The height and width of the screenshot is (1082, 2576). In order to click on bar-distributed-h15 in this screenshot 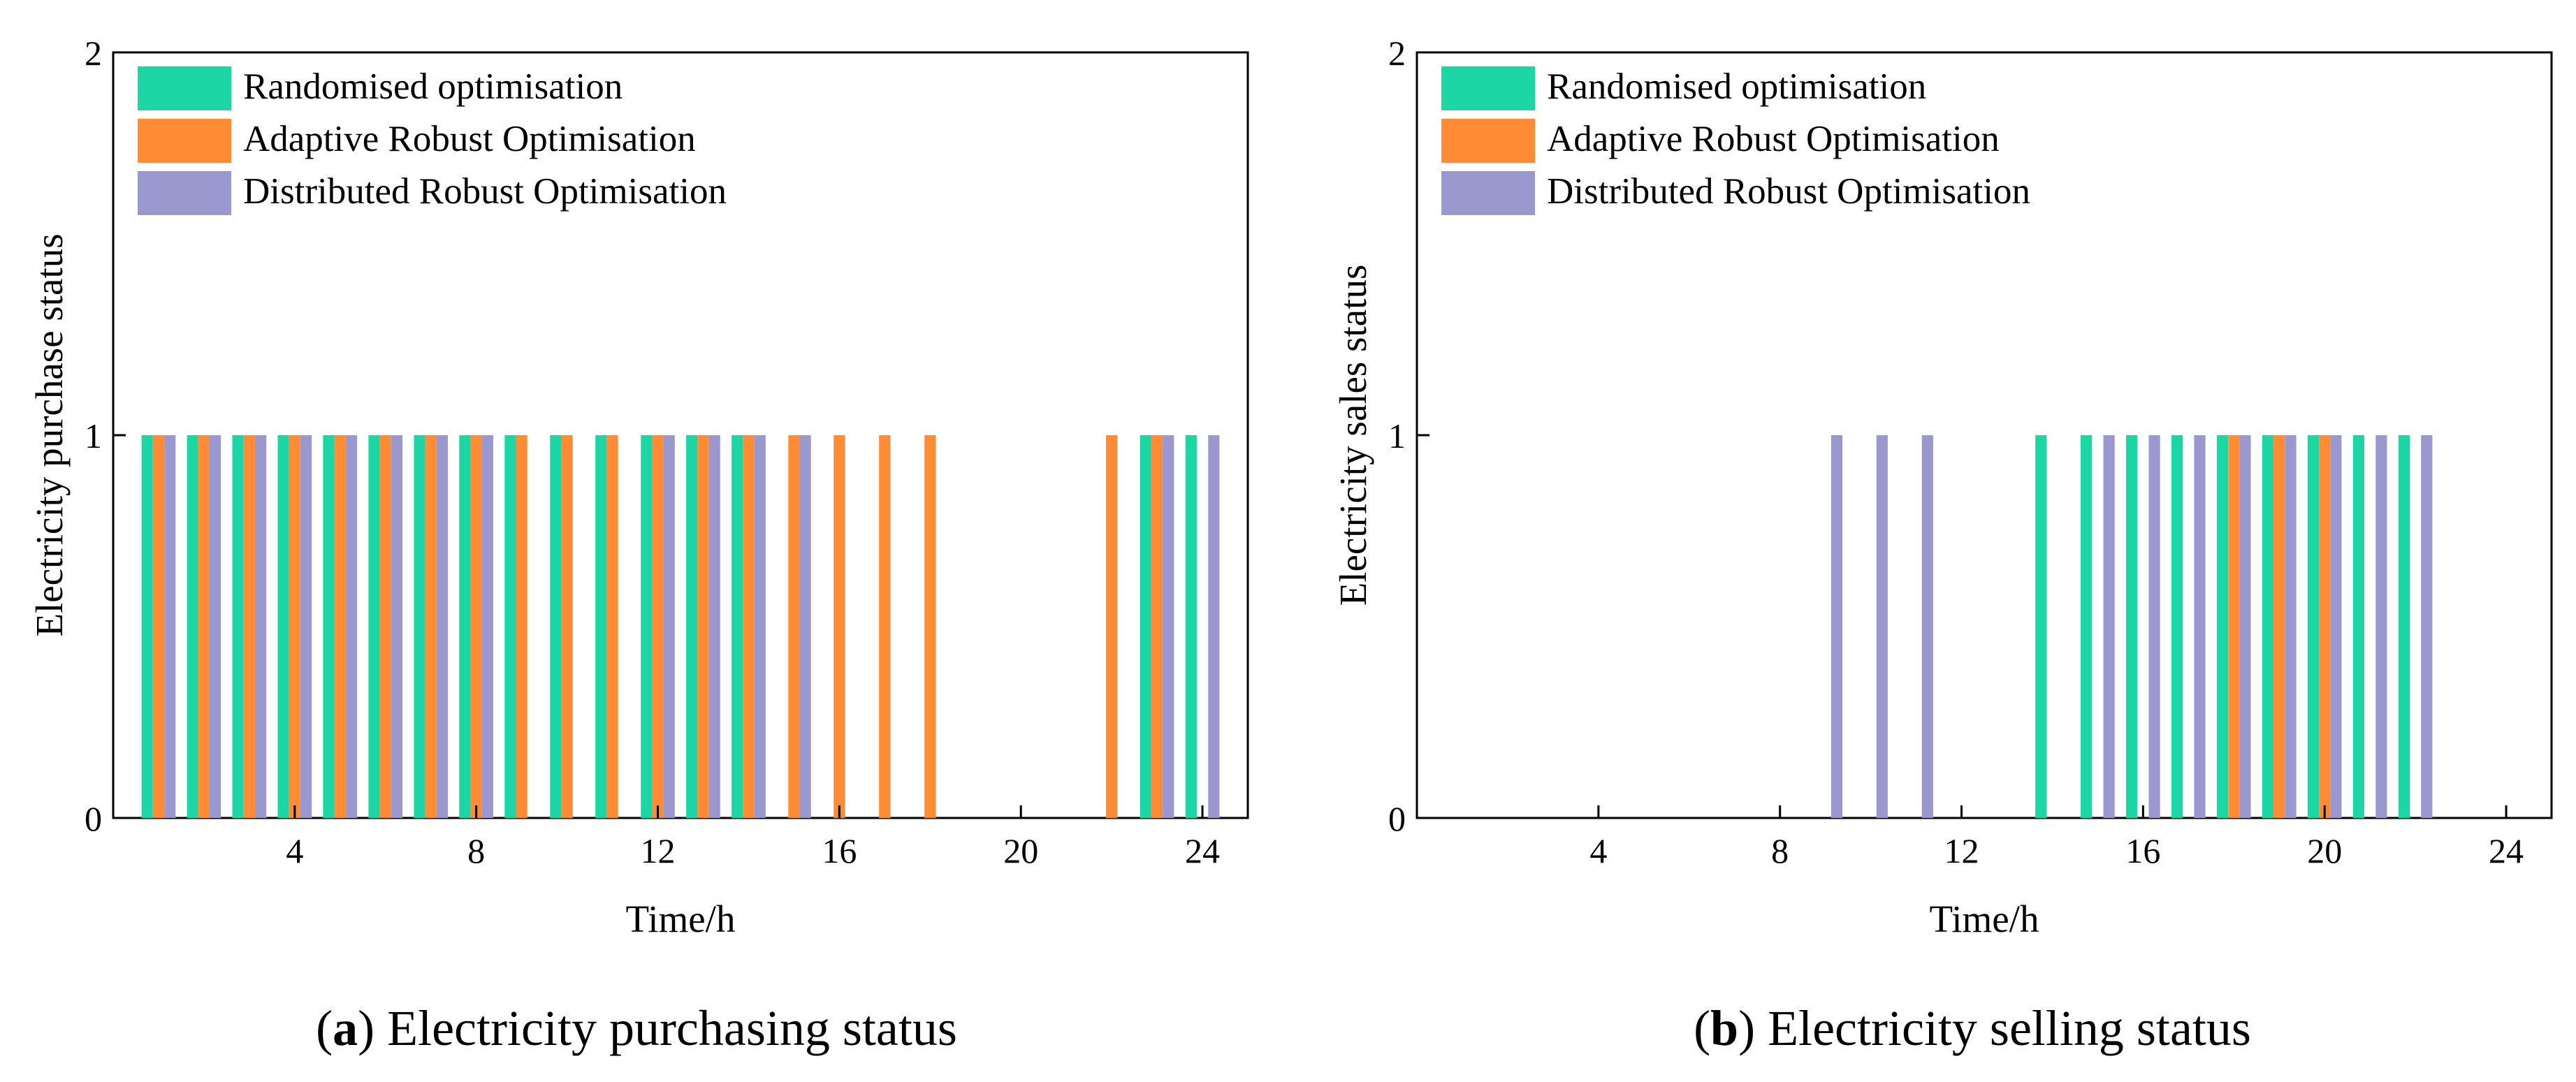, I will do `click(805, 626)`.